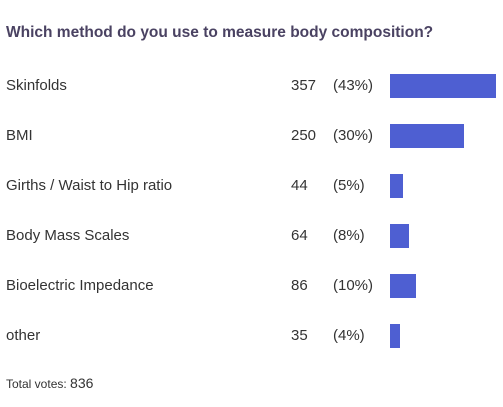 Image resolution: width=503 pixels, height=407 pixels. Describe the element at coordinates (68, 235) in the screenshot. I see `option-label: Body Mass Scales` at that location.